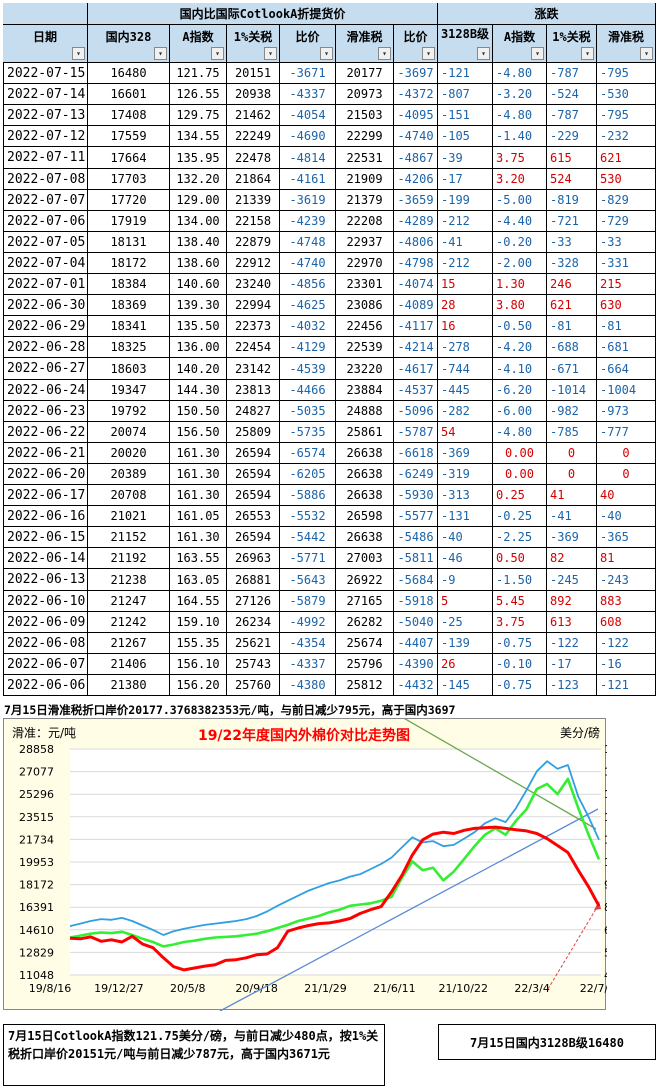 Image resolution: width=659 pixels, height=1089 pixels. Describe the element at coordinates (520, 136) in the screenshot. I see `table-cell-chg-aindex: -1.40` at that location.